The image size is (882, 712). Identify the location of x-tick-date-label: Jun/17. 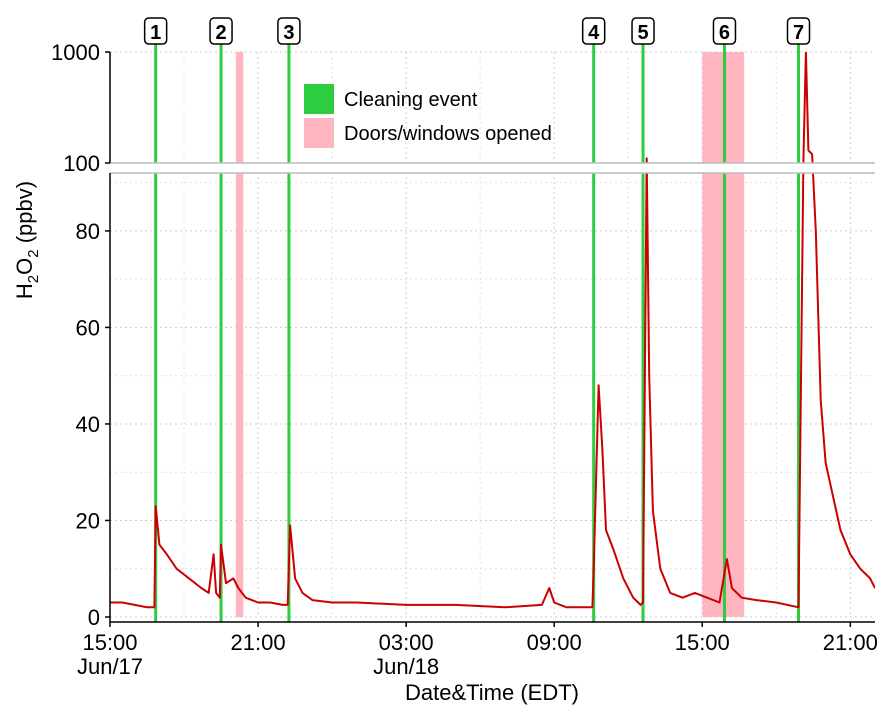
(110, 666).